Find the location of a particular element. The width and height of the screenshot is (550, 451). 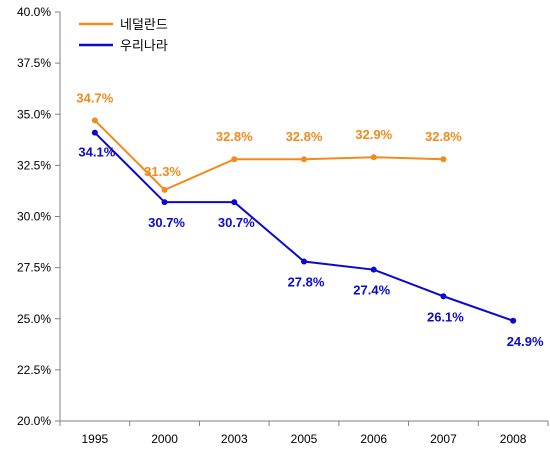

y-tick-label: 25.0% is located at coordinates (34, 319).